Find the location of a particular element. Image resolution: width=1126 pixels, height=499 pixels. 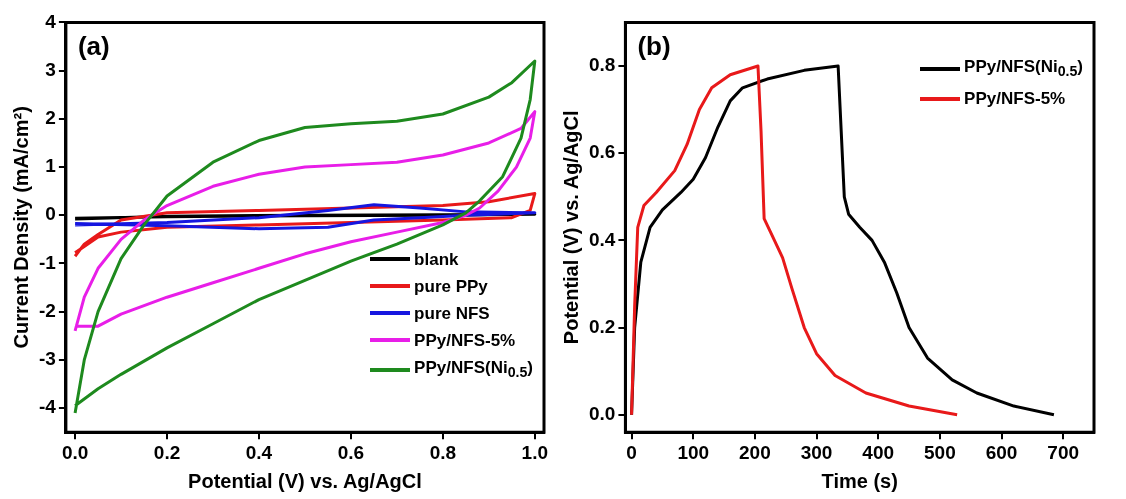

x-tick-label: 0.2 is located at coordinates (167, 452).